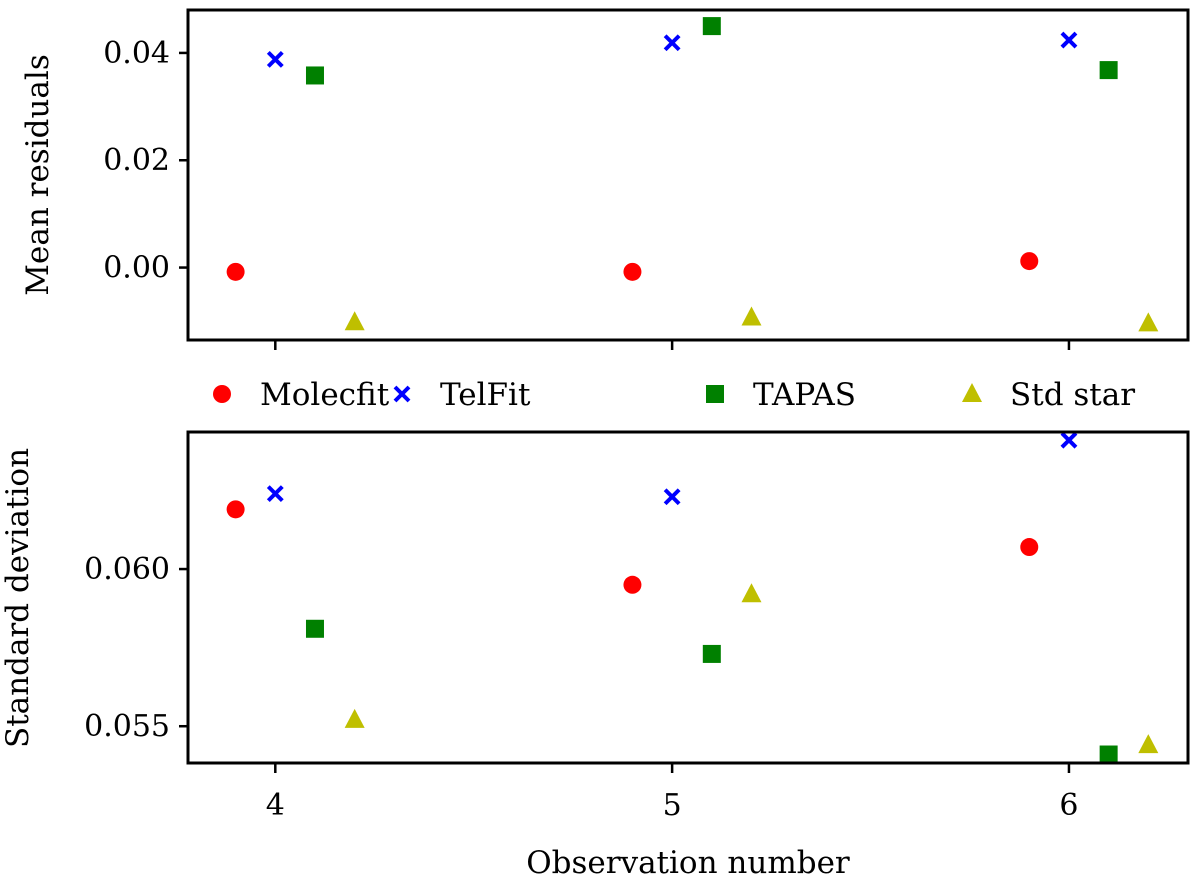 The image size is (1200, 886). Describe the element at coordinates (672, 805) in the screenshot. I see `x-tick-label: 5` at that location.